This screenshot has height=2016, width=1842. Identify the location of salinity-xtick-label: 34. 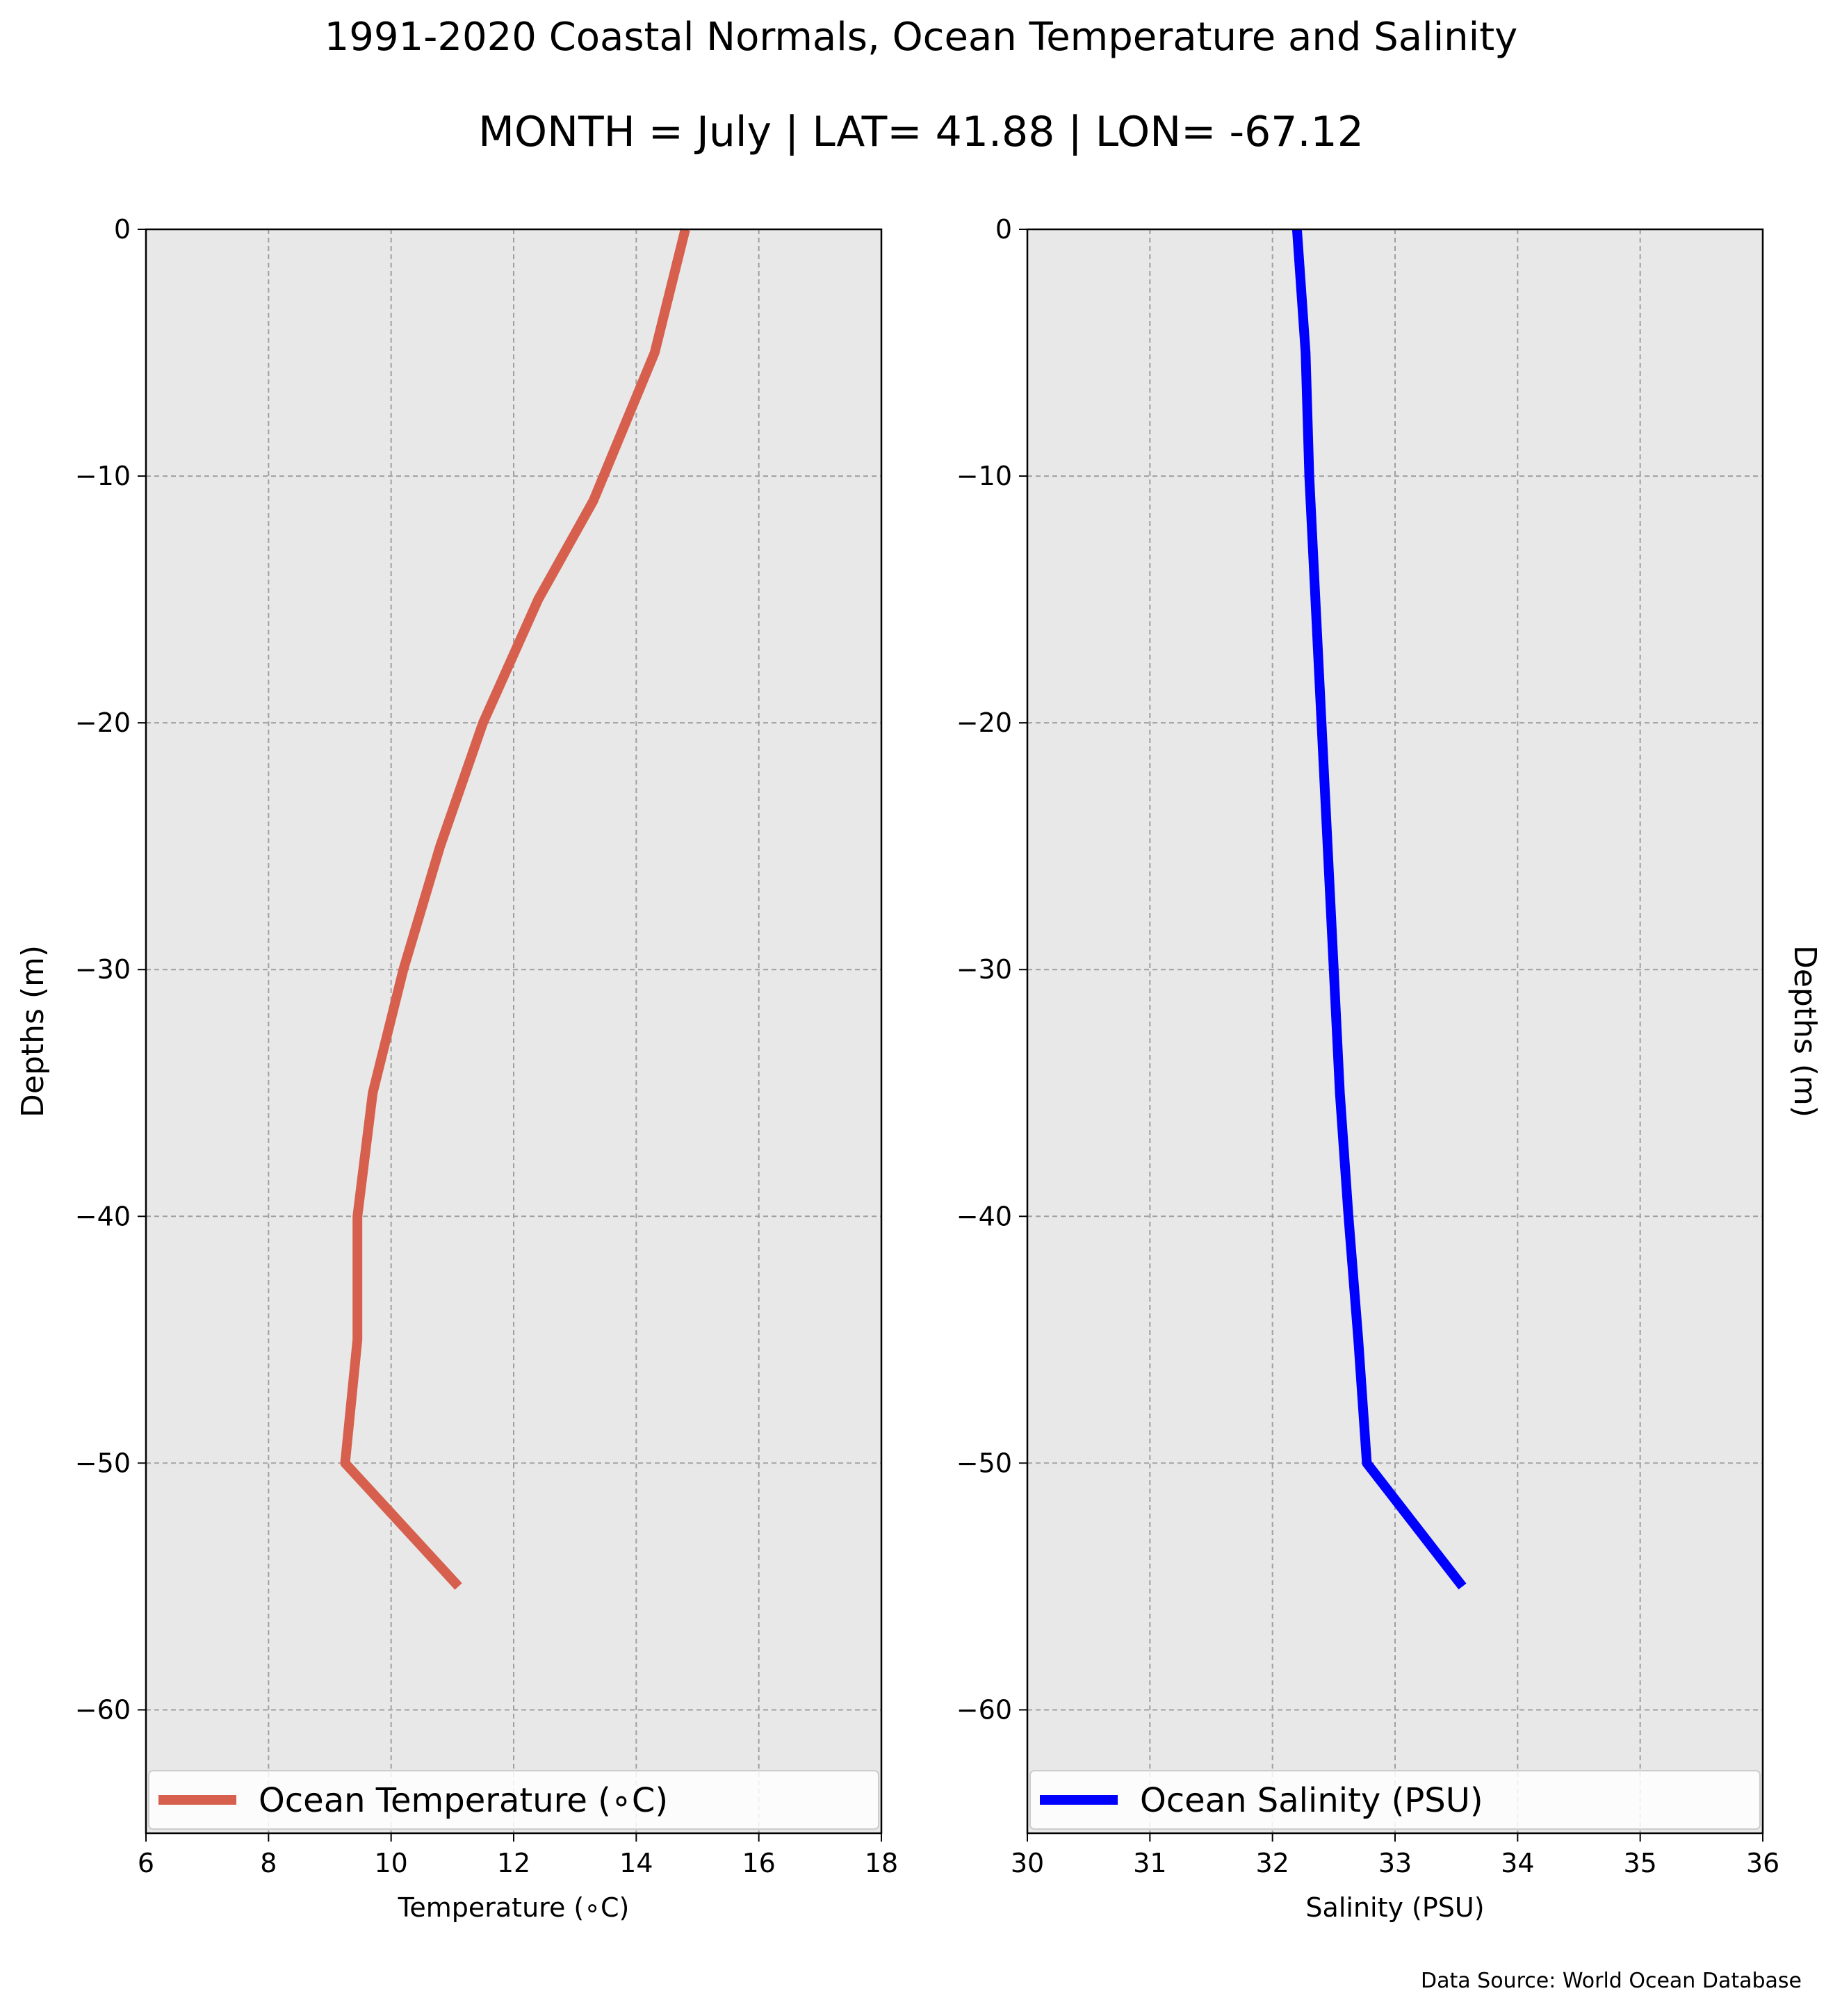
(1518, 1863).